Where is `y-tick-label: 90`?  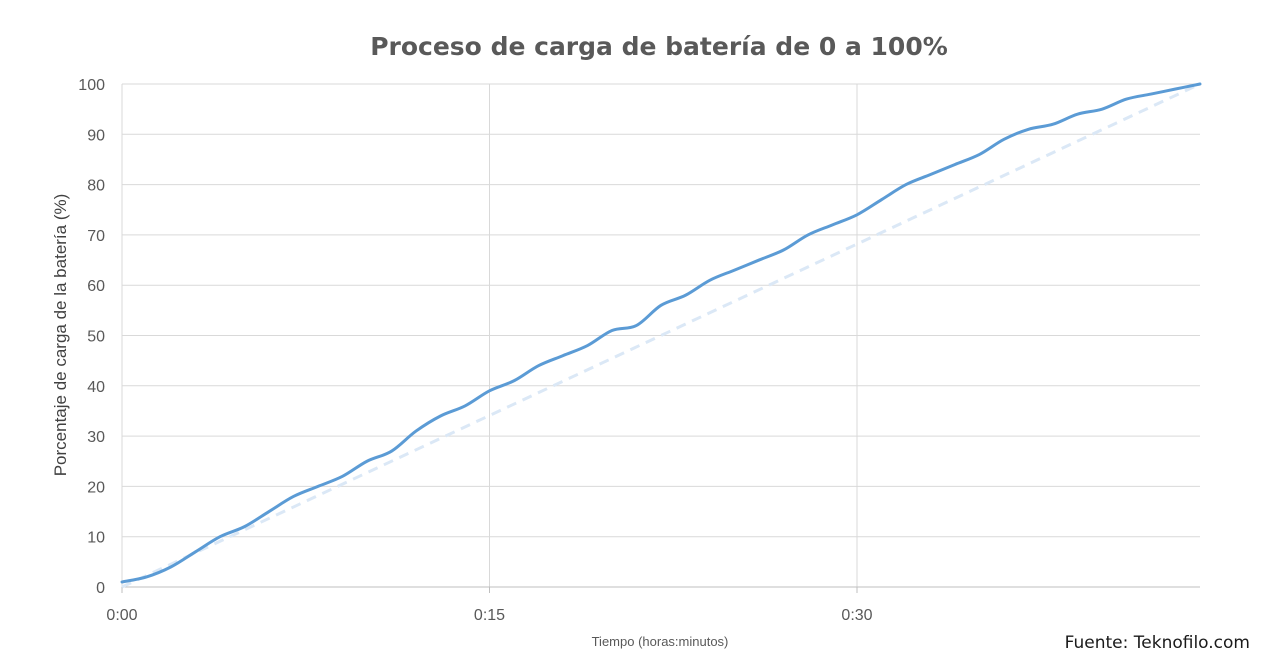 y-tick-label: 90 is located at coordinates (96, 135).